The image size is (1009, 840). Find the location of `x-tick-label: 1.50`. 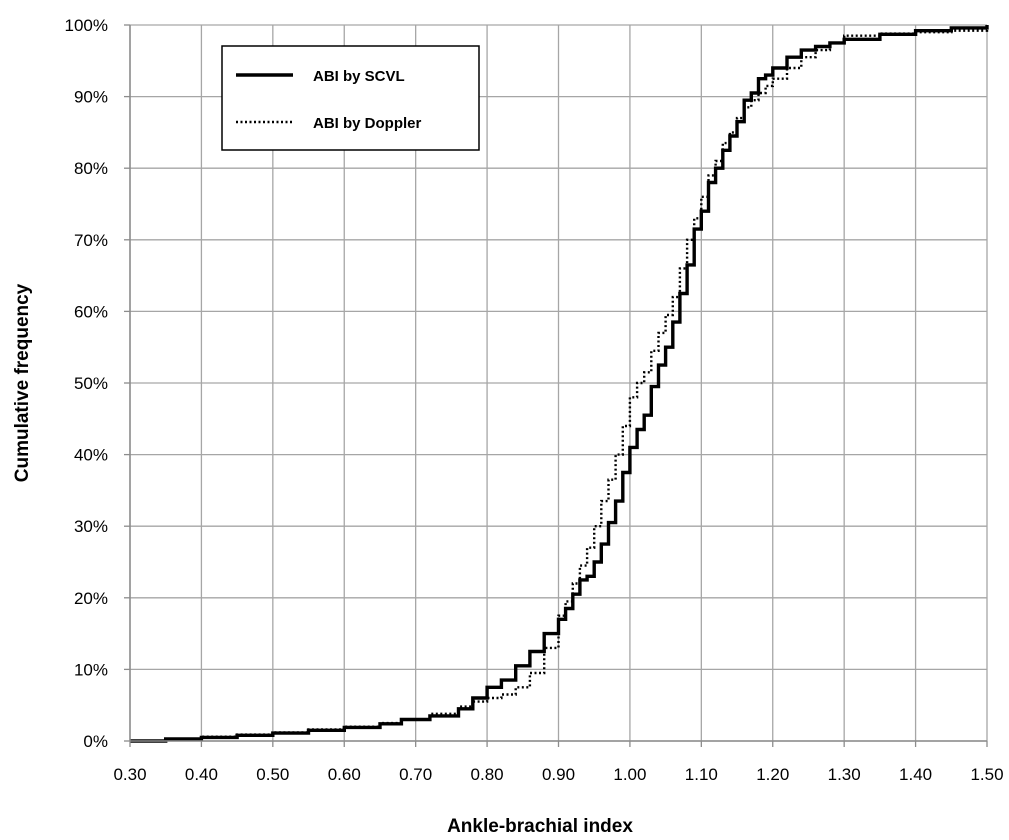

x-tick-label: 1.50 is located at coordinates (986, 774).